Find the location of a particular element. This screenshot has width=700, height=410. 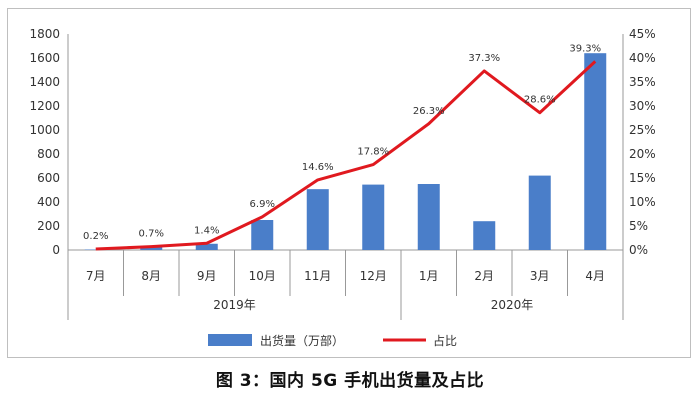

data-label: 17.8% is located at coordinates (373, 152).